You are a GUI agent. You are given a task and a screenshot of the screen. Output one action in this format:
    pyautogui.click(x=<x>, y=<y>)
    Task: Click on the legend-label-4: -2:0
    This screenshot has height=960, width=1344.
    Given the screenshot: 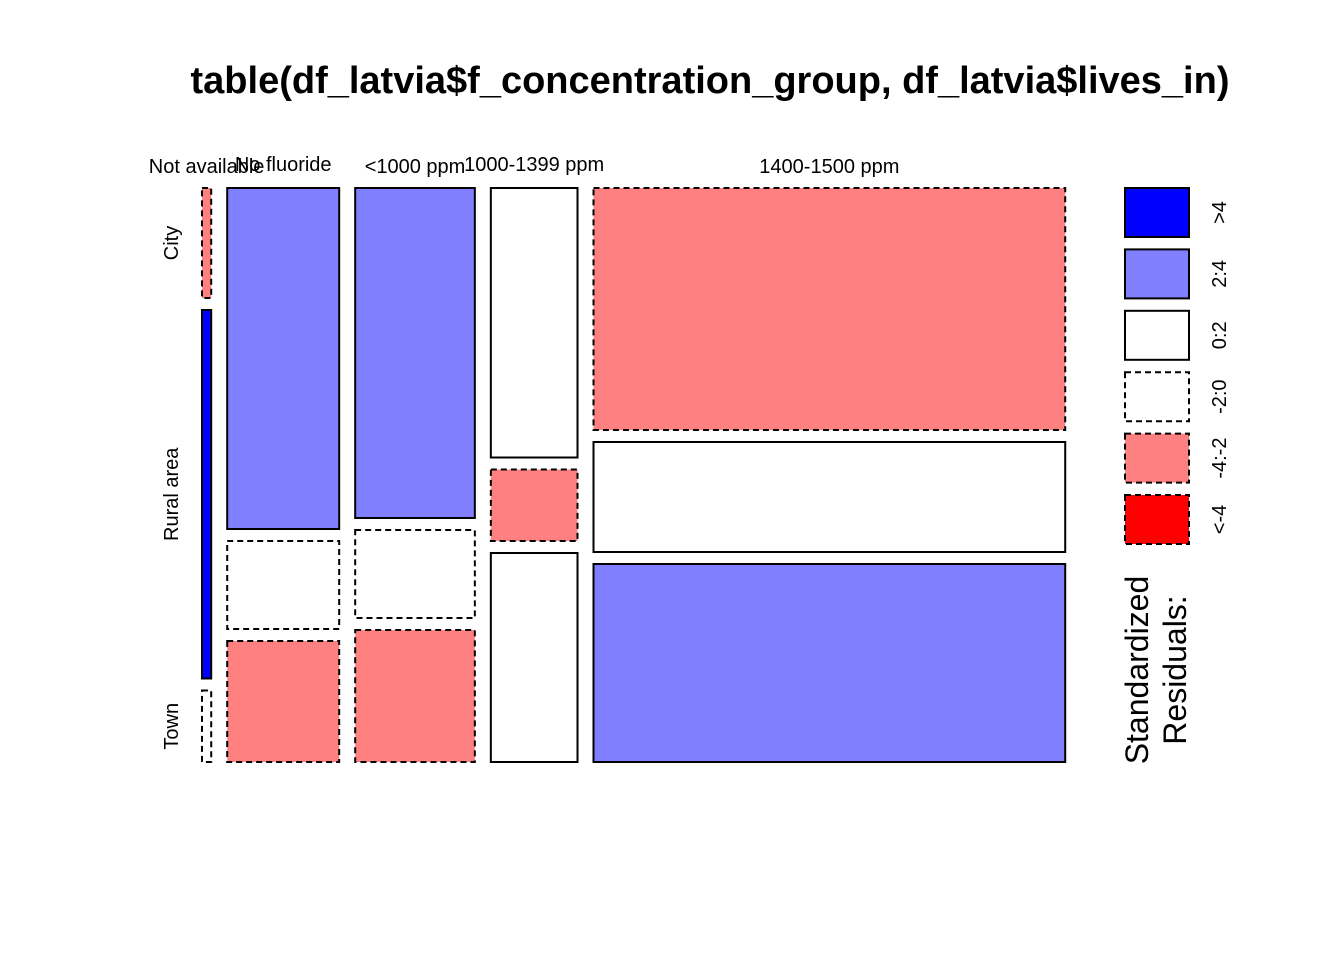 What is the action you would take?
    pyautogui.click(x=1220, y=396)
    